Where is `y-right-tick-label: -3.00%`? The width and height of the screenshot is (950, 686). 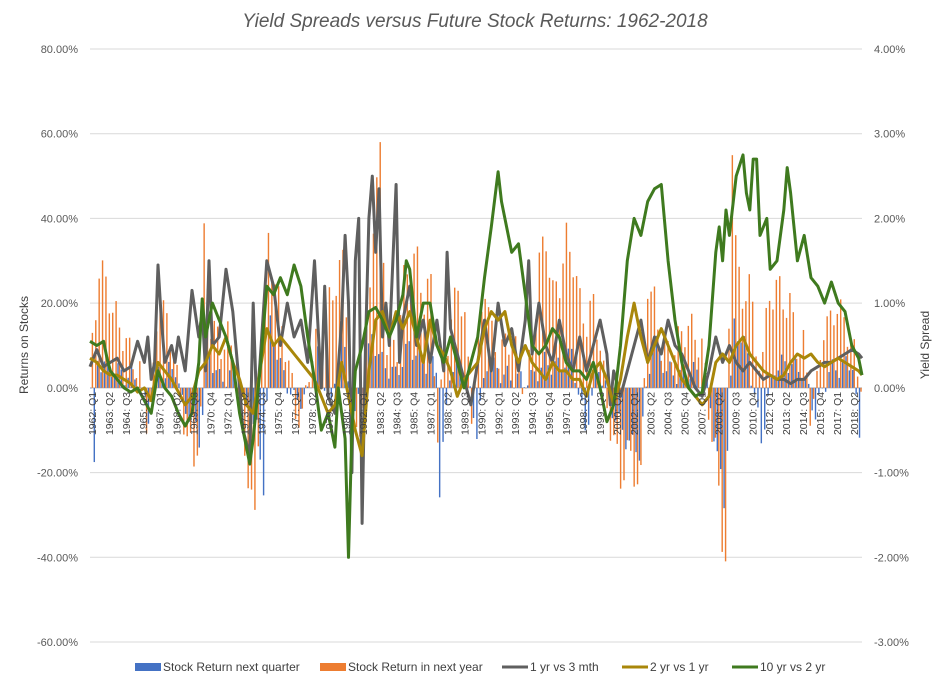
y-right-tick-label: -3.00% is located at coordinates (891, 643).